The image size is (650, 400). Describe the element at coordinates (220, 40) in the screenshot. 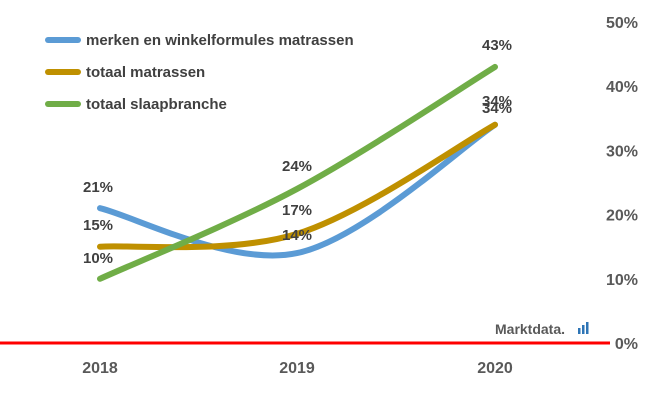

I see `legend-label: merken en winkelformules matrassen` at that location.